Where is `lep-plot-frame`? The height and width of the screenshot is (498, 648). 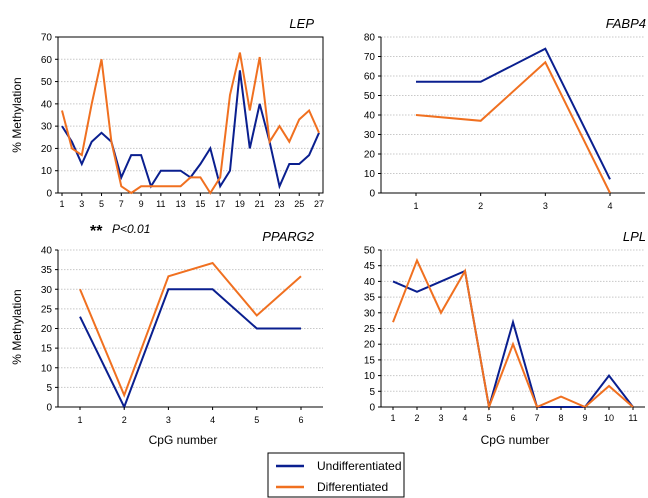 lep-plot-frame is located at coordinates (190, 115).